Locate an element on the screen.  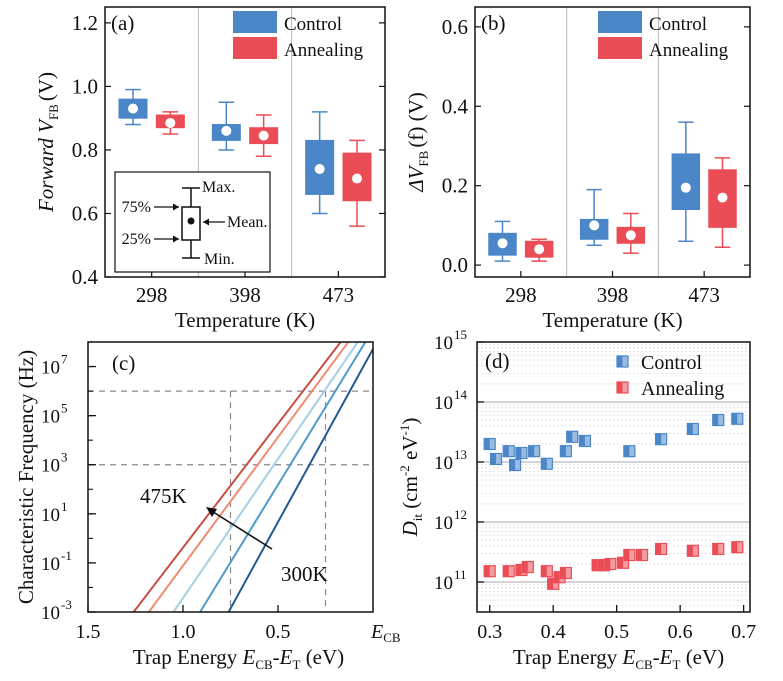
axes-frame is located at coordinates (230, 477).